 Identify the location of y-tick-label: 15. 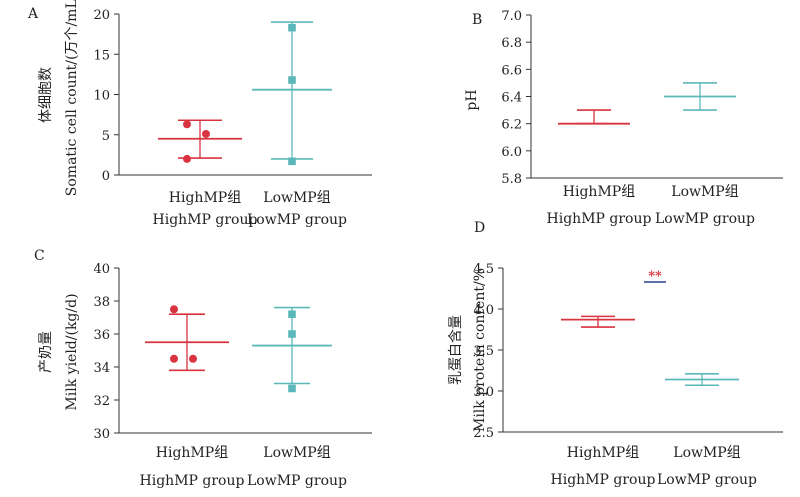
(101, 55).